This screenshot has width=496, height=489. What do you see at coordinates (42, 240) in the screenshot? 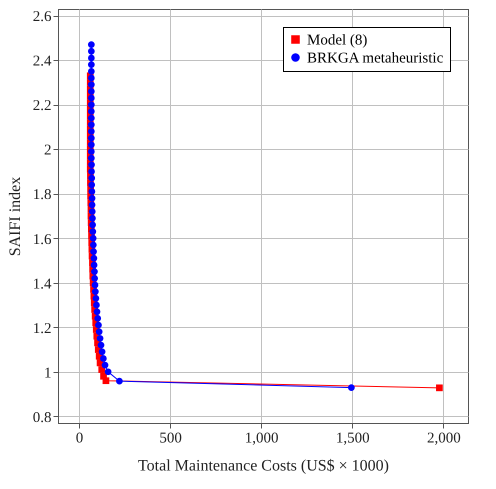
I see `y-tick-label: 1.6` at bounding box center [42, 240].